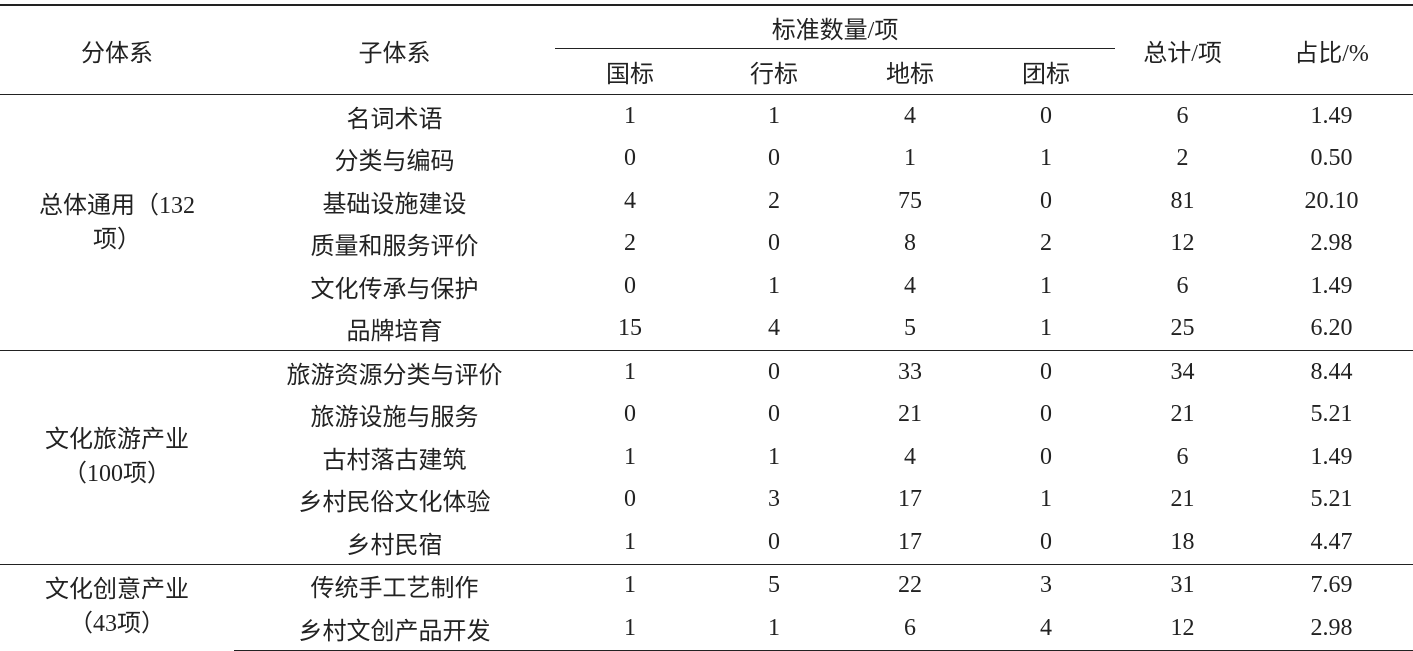 The width and height of the screenshot is (1413, 651). I want to click on header-cell: 总计/项, so click(1183, 49).